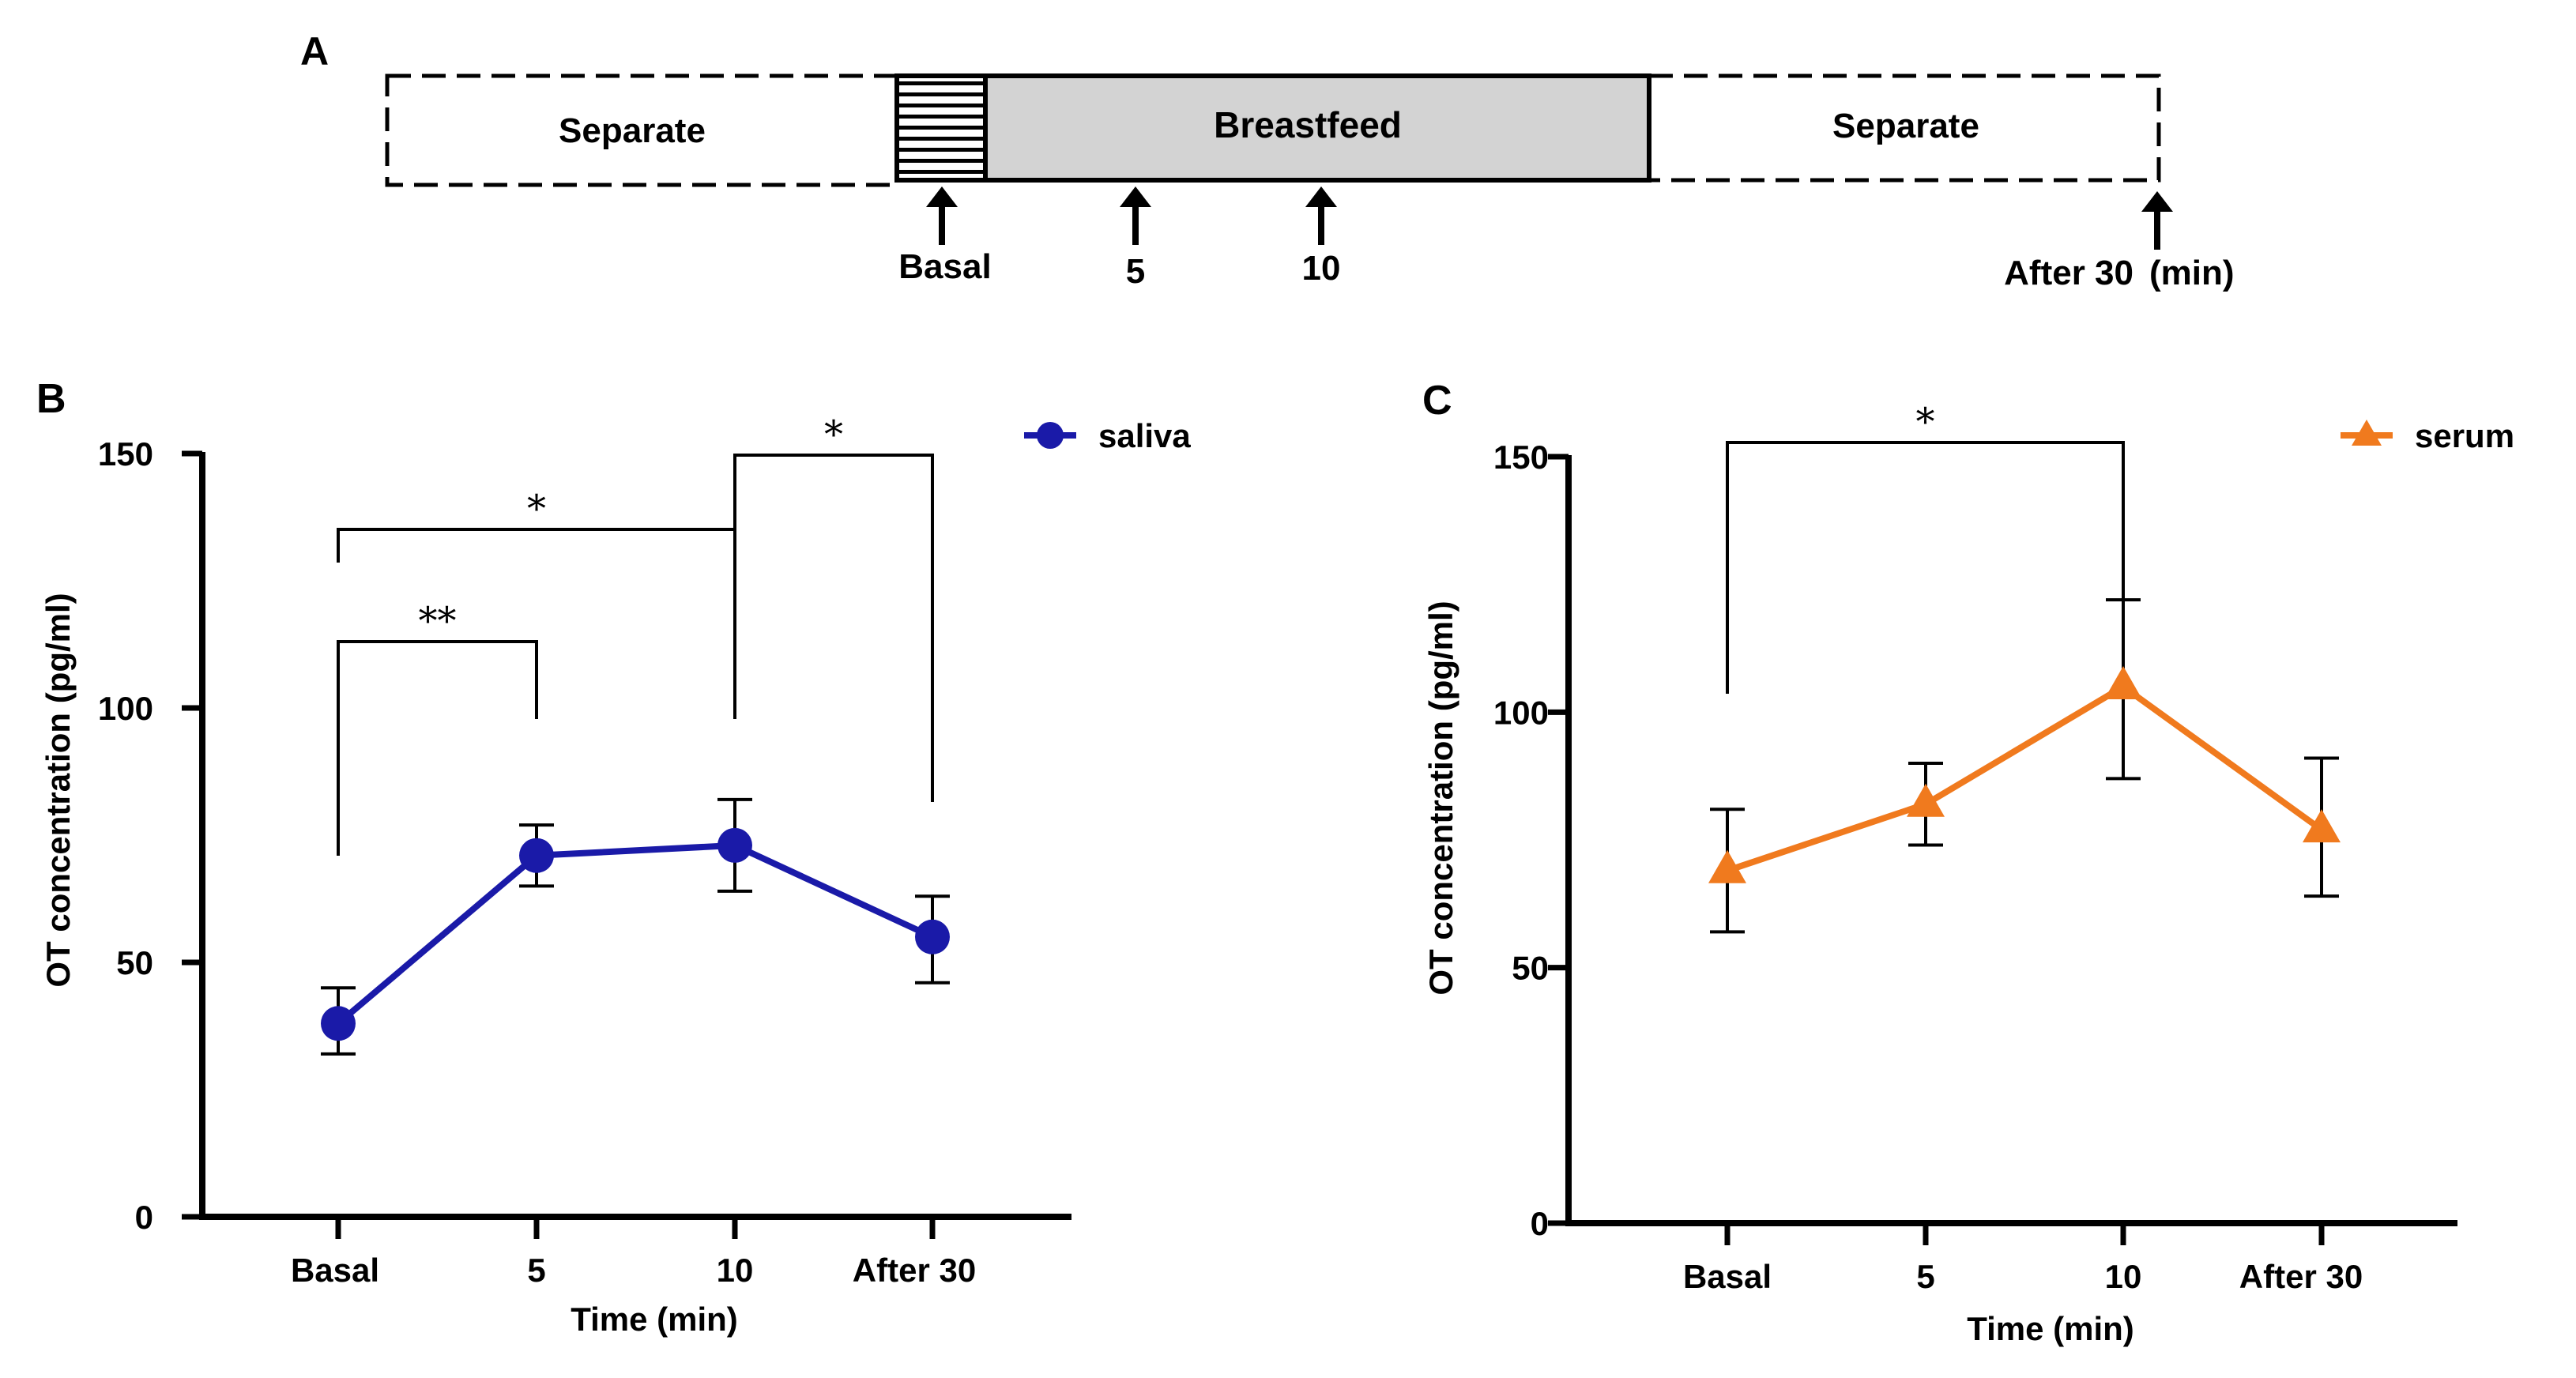 The width and height of the screenshot is (2576, 1378). I want to click on timepoint-label-10: 10, so click(1321, 268).